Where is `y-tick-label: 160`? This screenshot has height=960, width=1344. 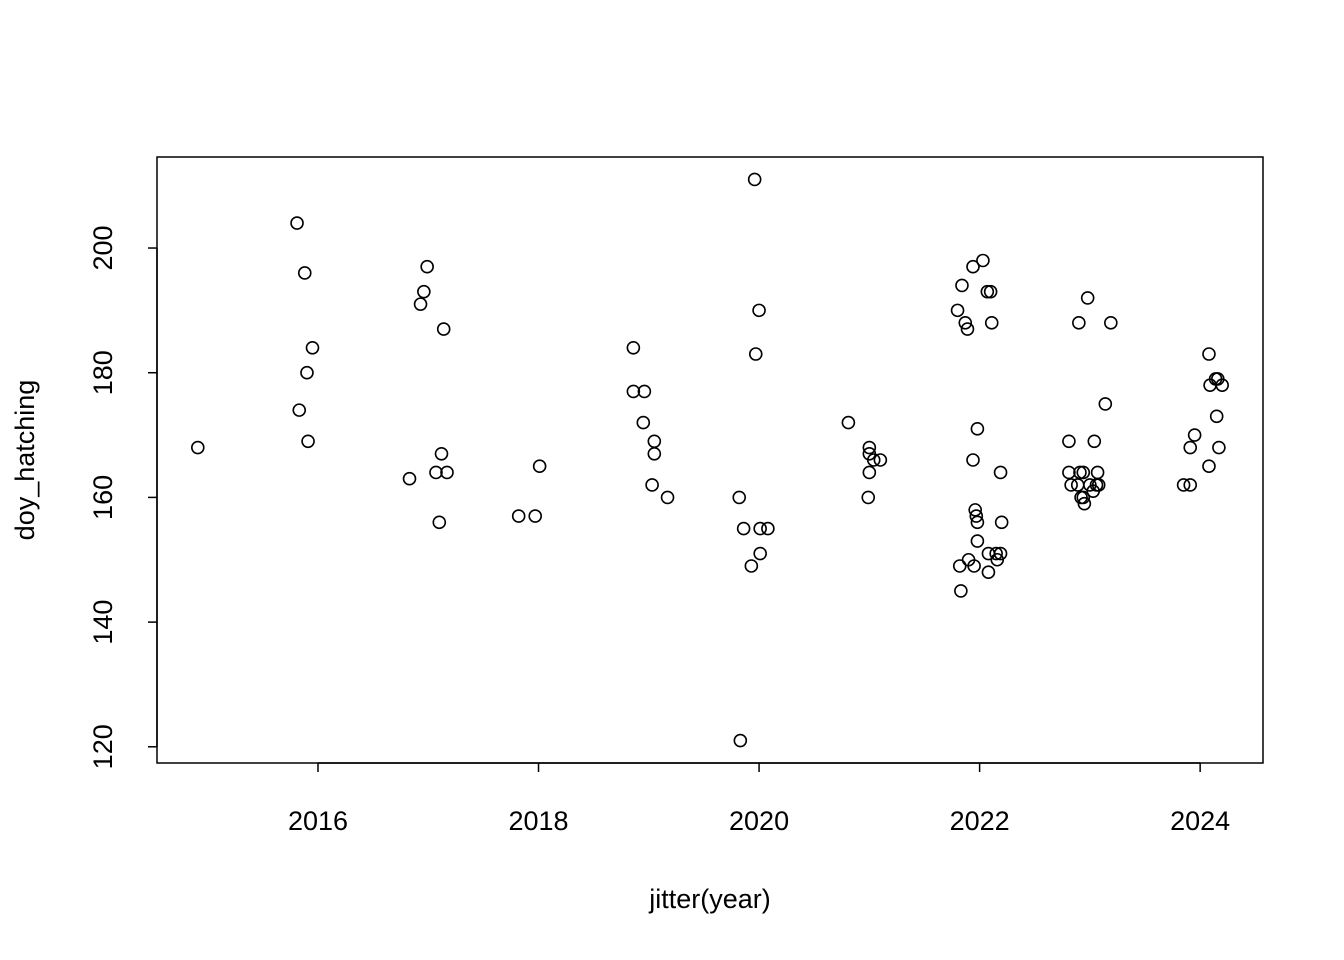 y-tick-label: 160 is located at coordinates (103, 497).